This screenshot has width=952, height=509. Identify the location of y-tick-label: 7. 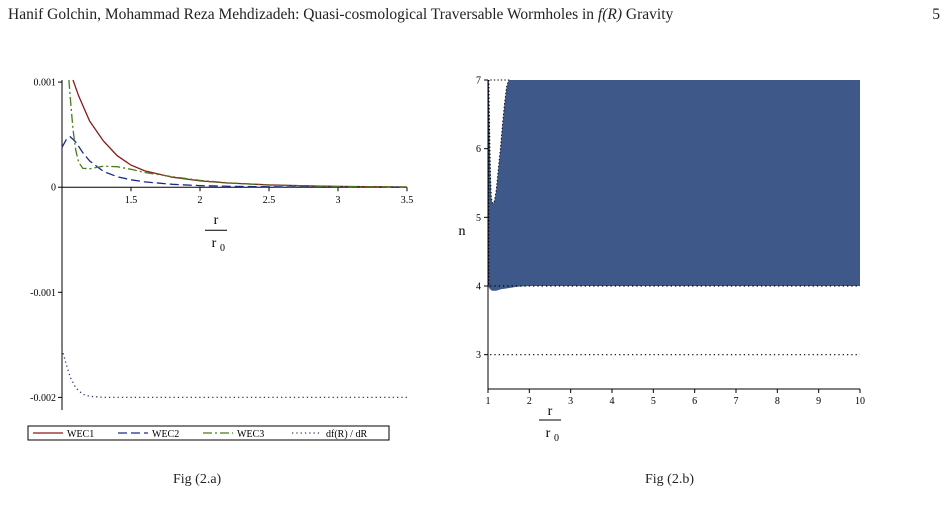
(478, 81).